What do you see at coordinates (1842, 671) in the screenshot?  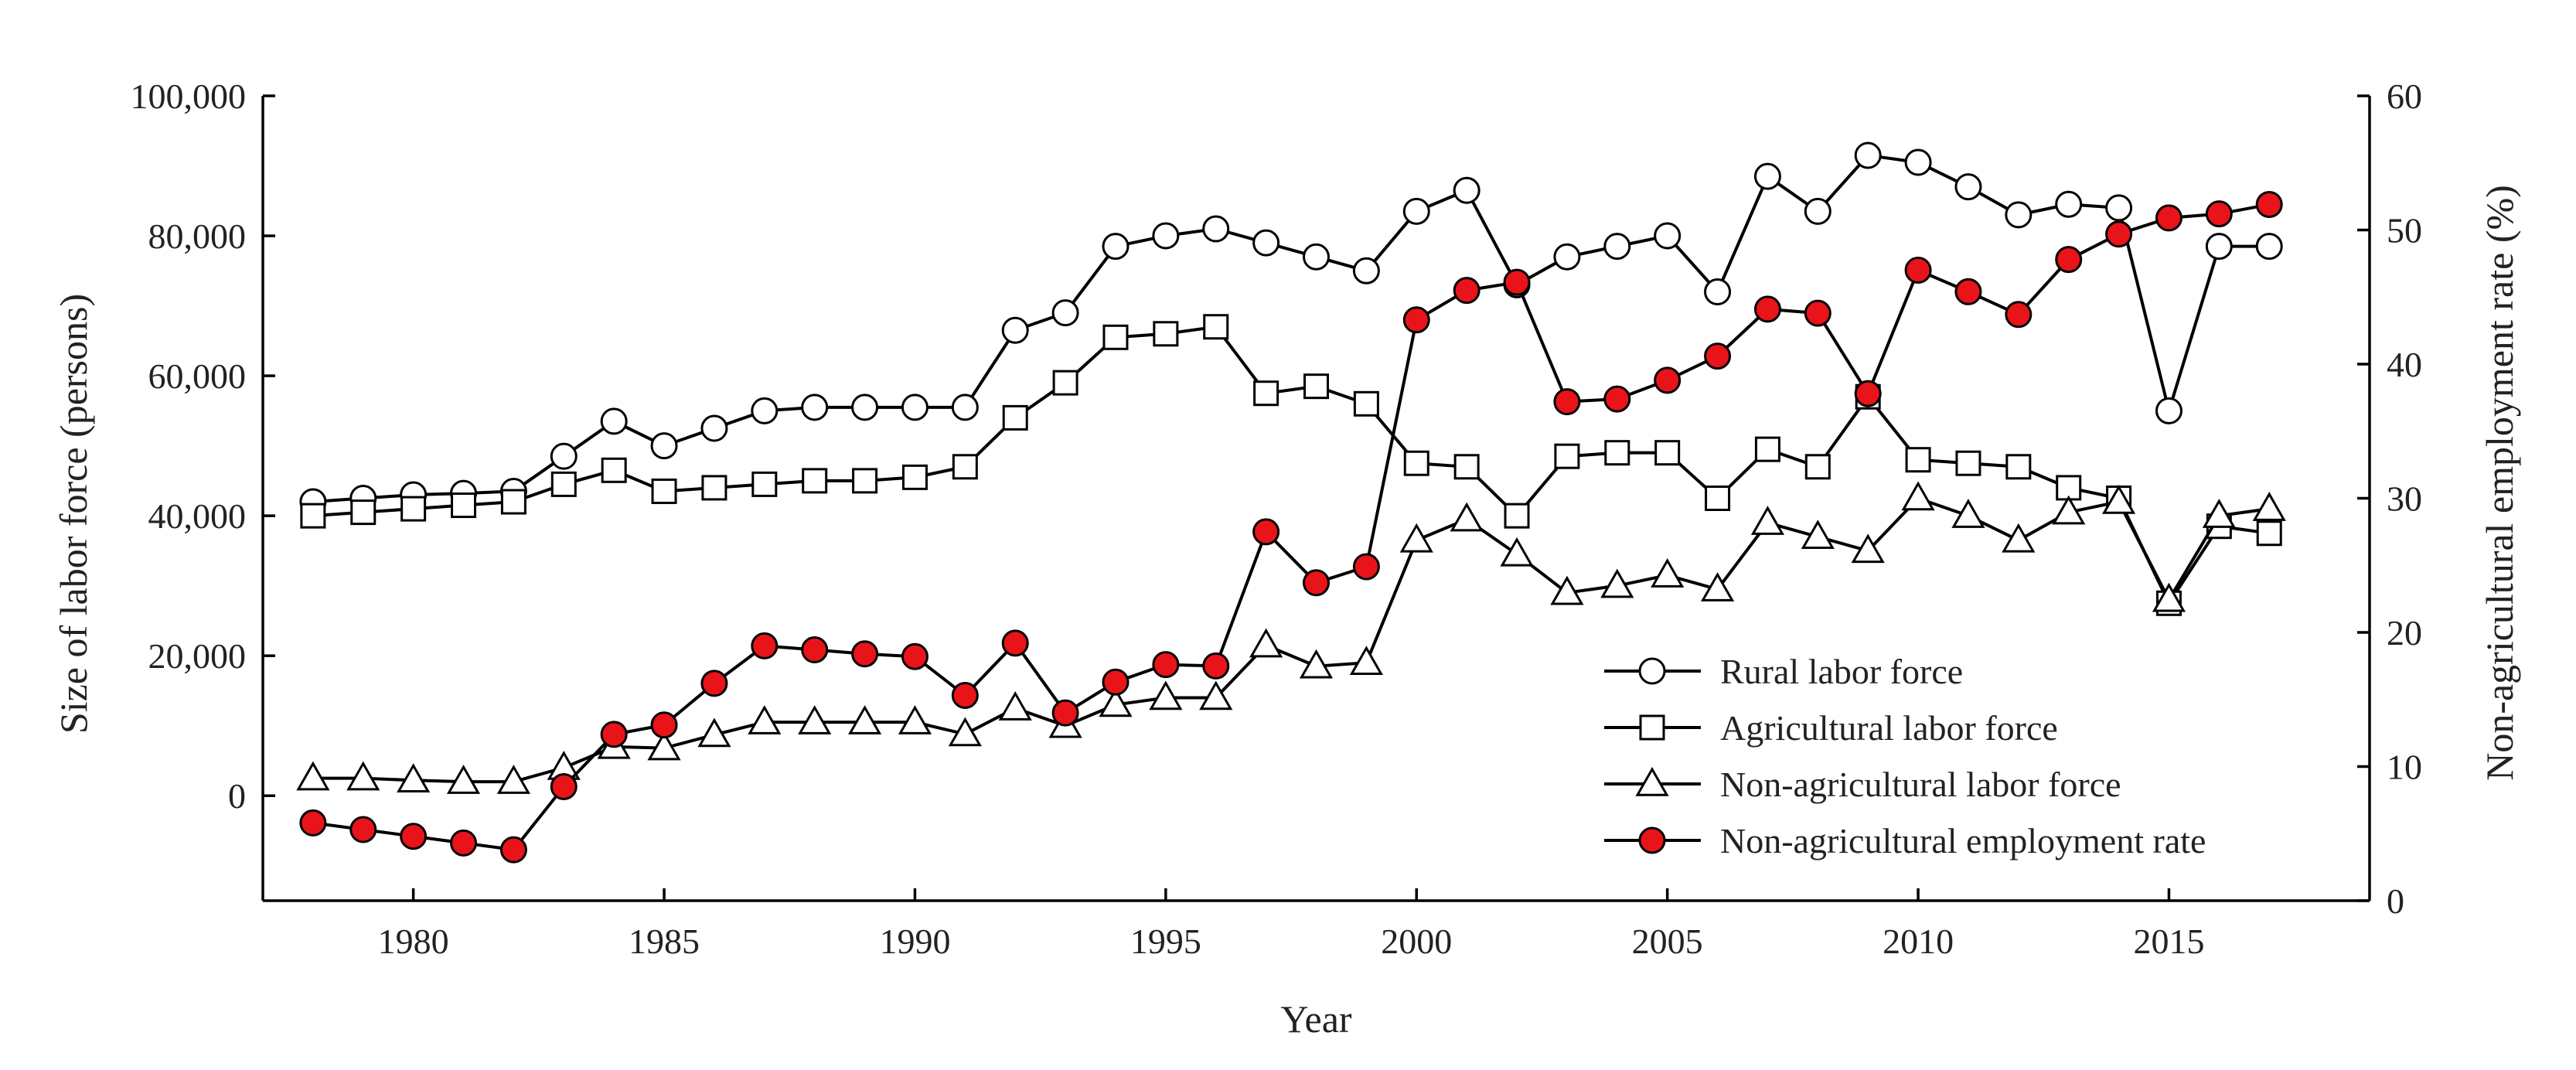 I see `legend-label: Rural labor force` at bounding box center [1842, 671].